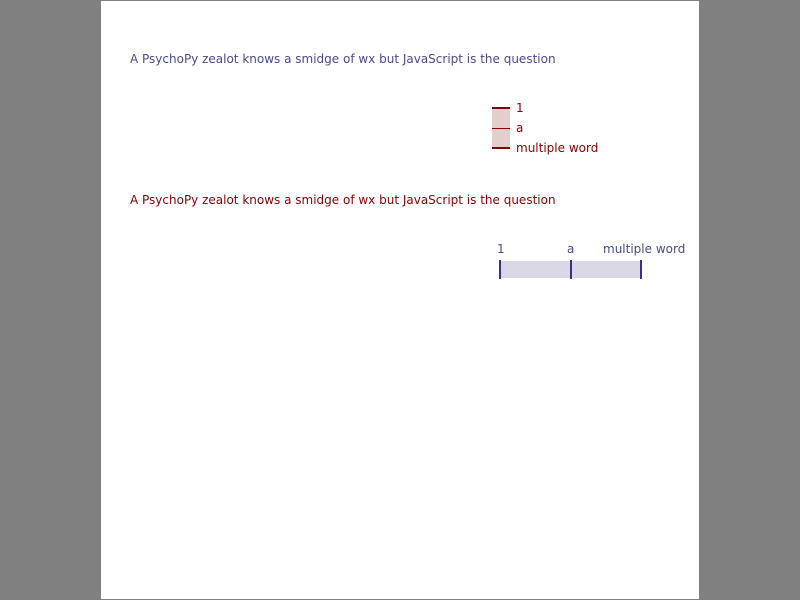  Describe the element at coordinates (644, 249) in the screenshot. I see `horizontal-slider-label: multiple word` at that location.